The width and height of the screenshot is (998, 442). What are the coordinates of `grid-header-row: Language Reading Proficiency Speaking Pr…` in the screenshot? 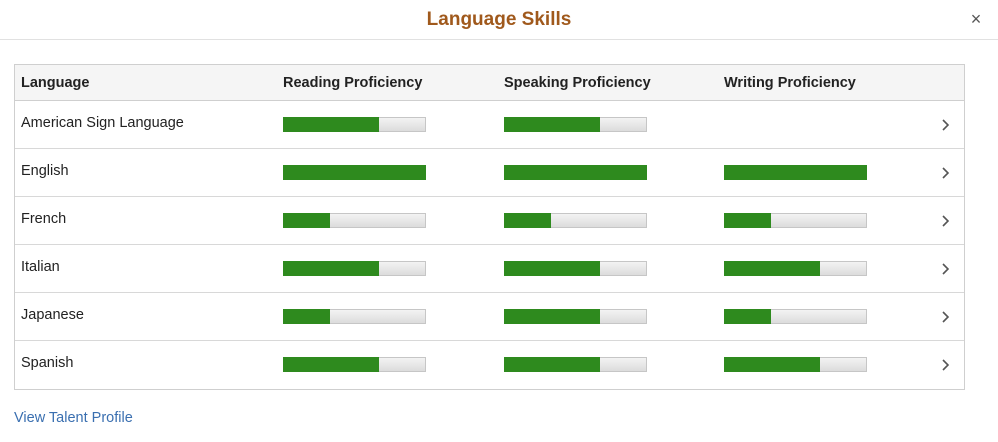 It's located at (489, 83).